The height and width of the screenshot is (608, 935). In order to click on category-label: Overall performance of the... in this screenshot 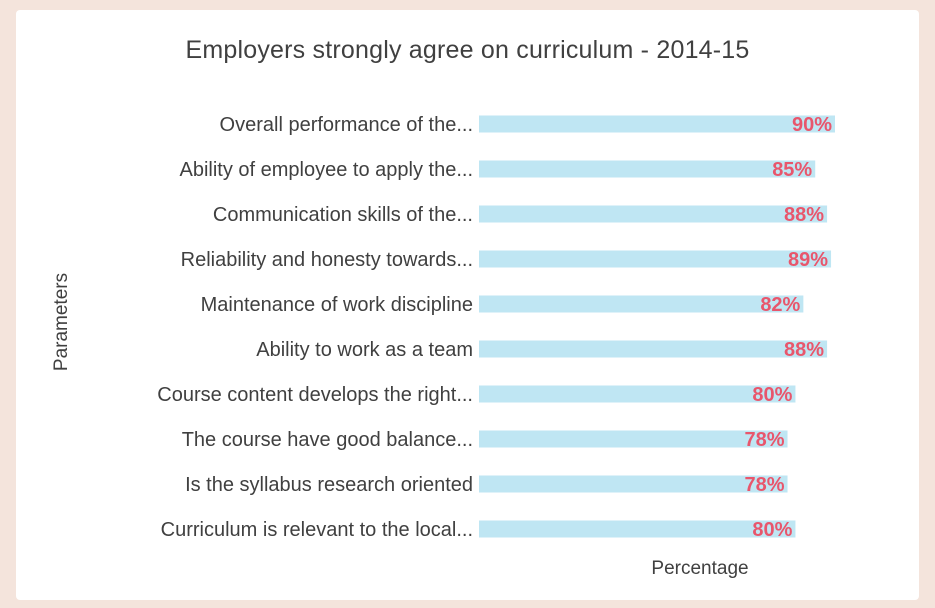, I will do `click(346, 125)`.